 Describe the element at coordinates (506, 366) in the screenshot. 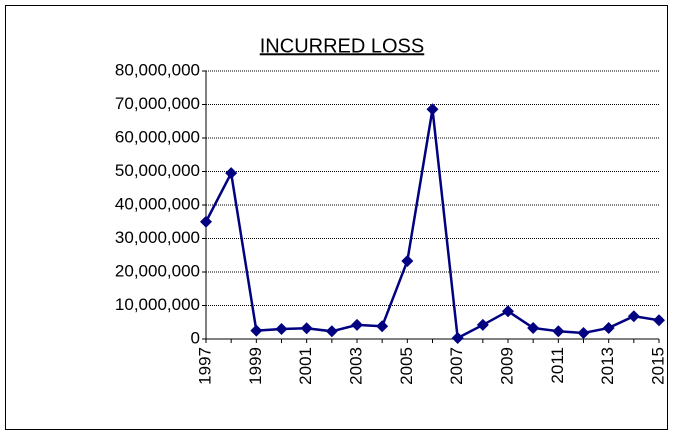

I see `x-tick-label: 2009` at that location.